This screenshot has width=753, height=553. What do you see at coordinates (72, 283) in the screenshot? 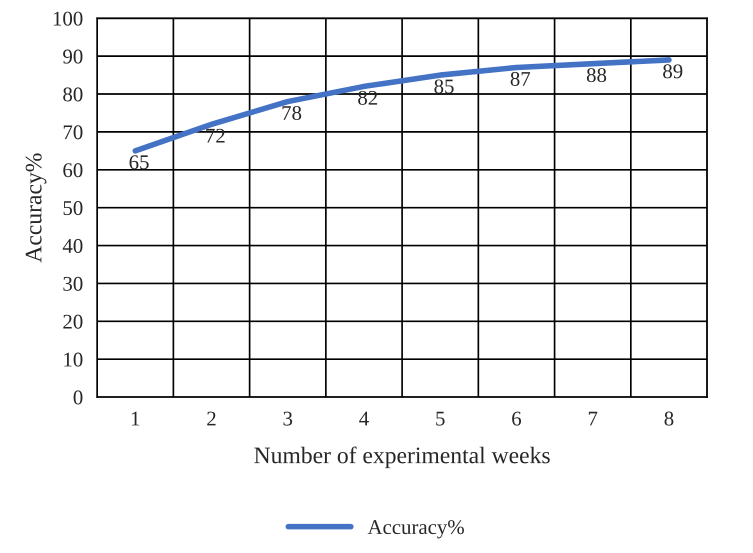
I see `y-tick-label: 30` at bounding box center [72, 283].